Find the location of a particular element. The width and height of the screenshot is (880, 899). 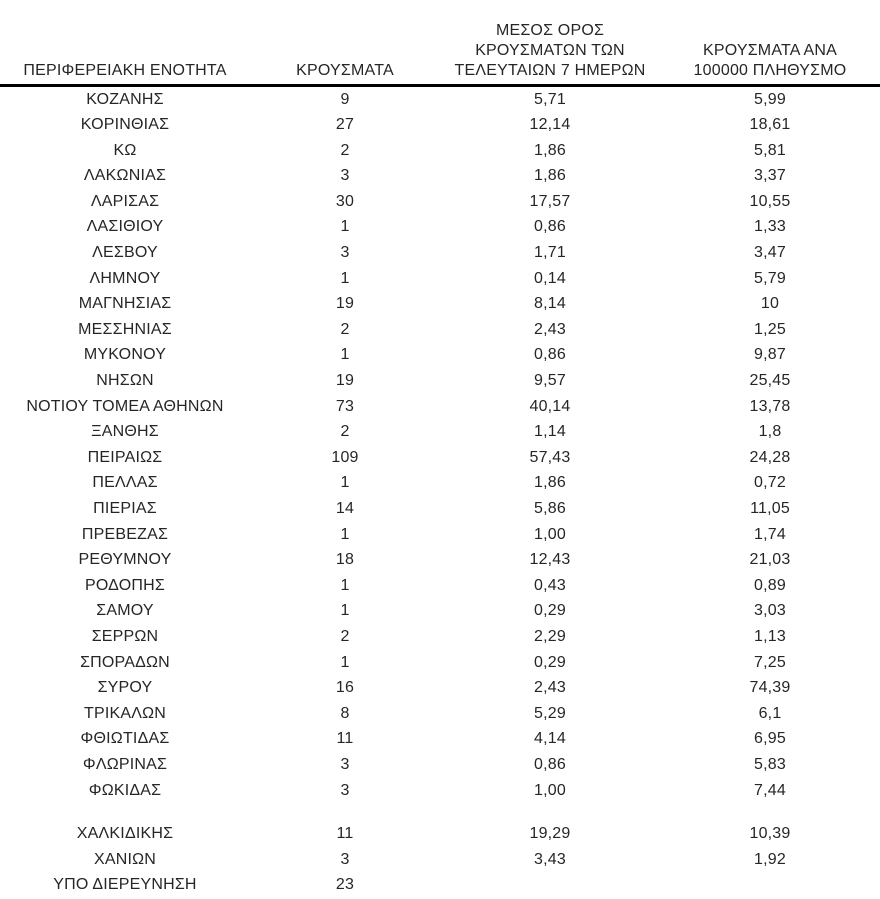

cases-cell: 16 is located at coordinates (345, 688).